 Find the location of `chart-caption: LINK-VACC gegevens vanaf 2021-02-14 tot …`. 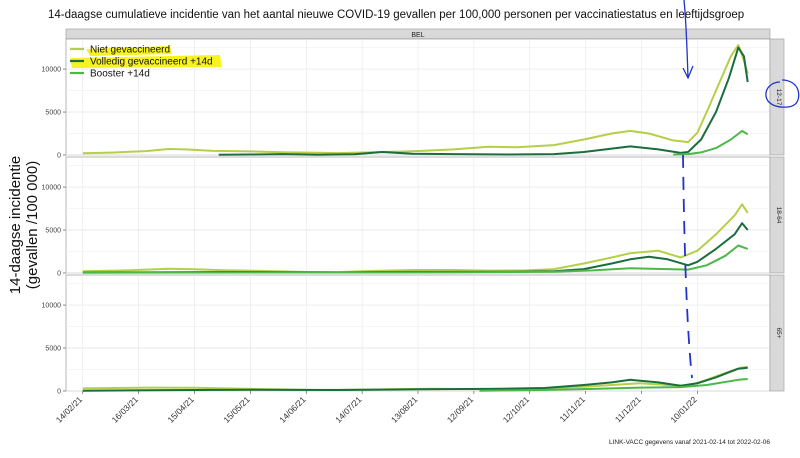

chart-caption: LINK-VACC gegevens vanaf 2021-02-14 tot … is located at coordinates (689, 442).